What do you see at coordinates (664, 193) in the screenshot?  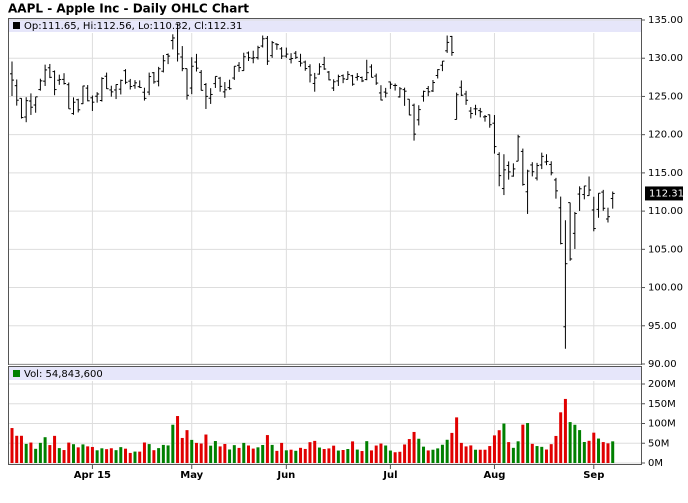 I see `last-price-box` at bounding box center [664, 193].